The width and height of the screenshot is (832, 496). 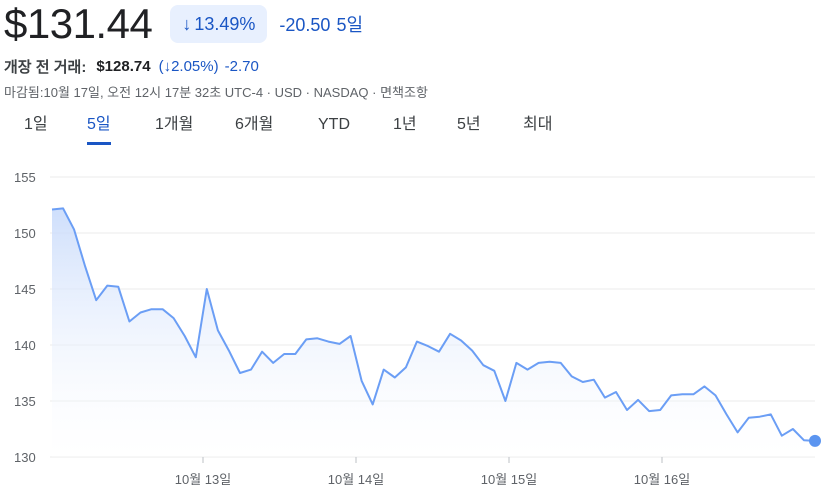 What do you see at coordinates (469, 124) in the screenshot?
I see `tab-5y: 5년` at bounding box center [469, 124].